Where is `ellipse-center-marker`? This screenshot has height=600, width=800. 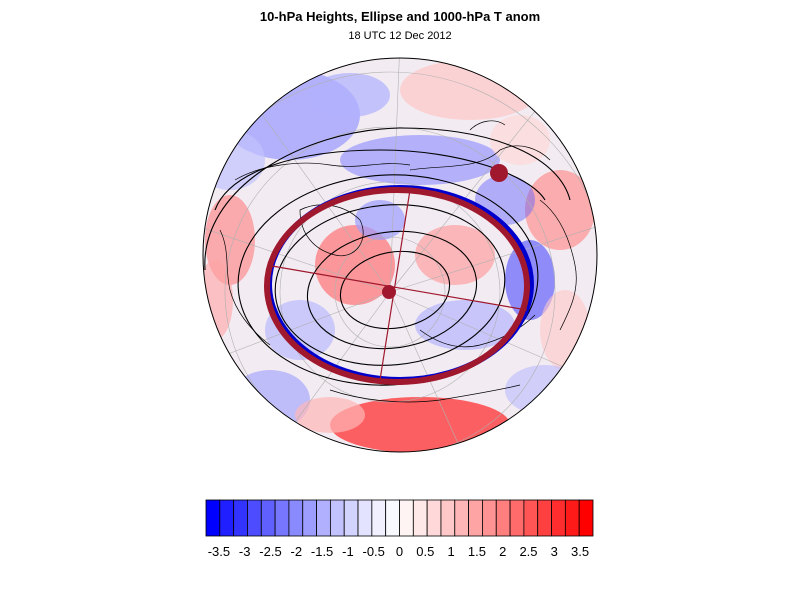
ellipse-center-marker is located at coordinates (389, 292).